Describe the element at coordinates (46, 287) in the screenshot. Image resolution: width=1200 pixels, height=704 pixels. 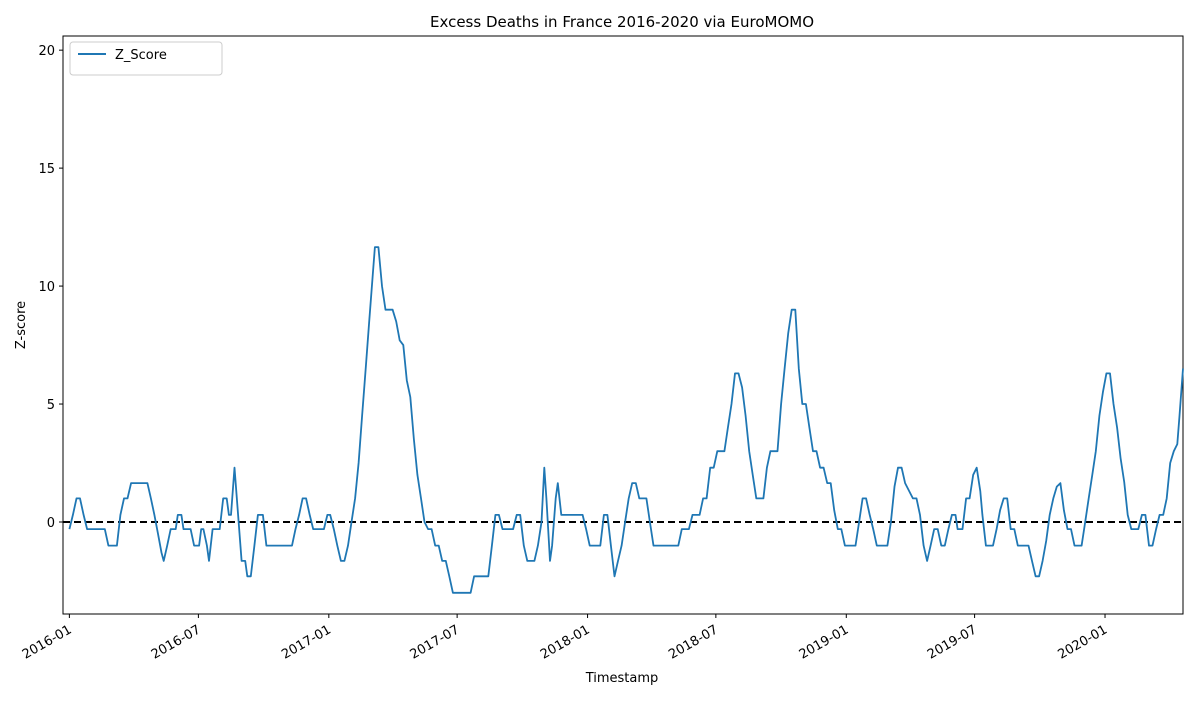
I see `y-tick-label: 10` at that location.